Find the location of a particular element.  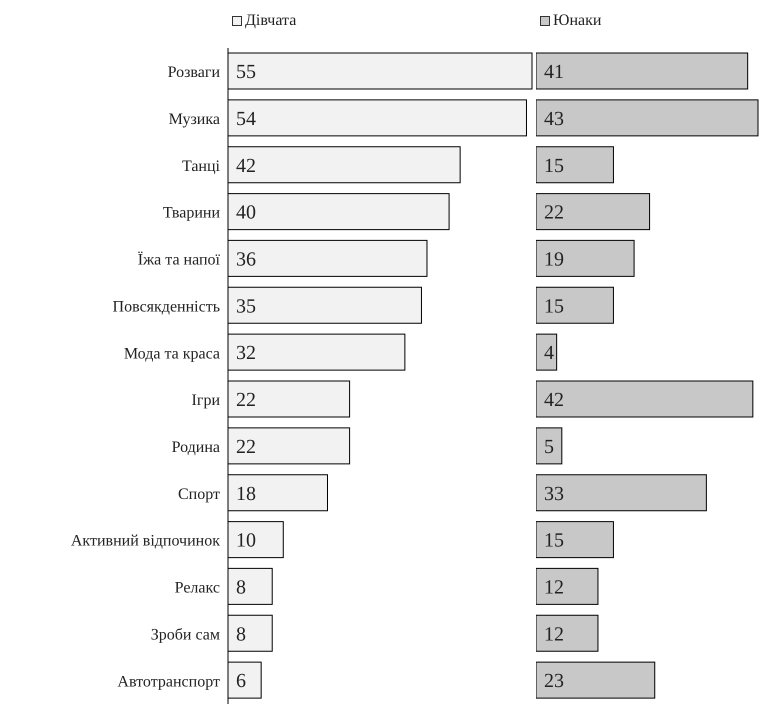

data-label: 19 is located at coordinates (554, 259).